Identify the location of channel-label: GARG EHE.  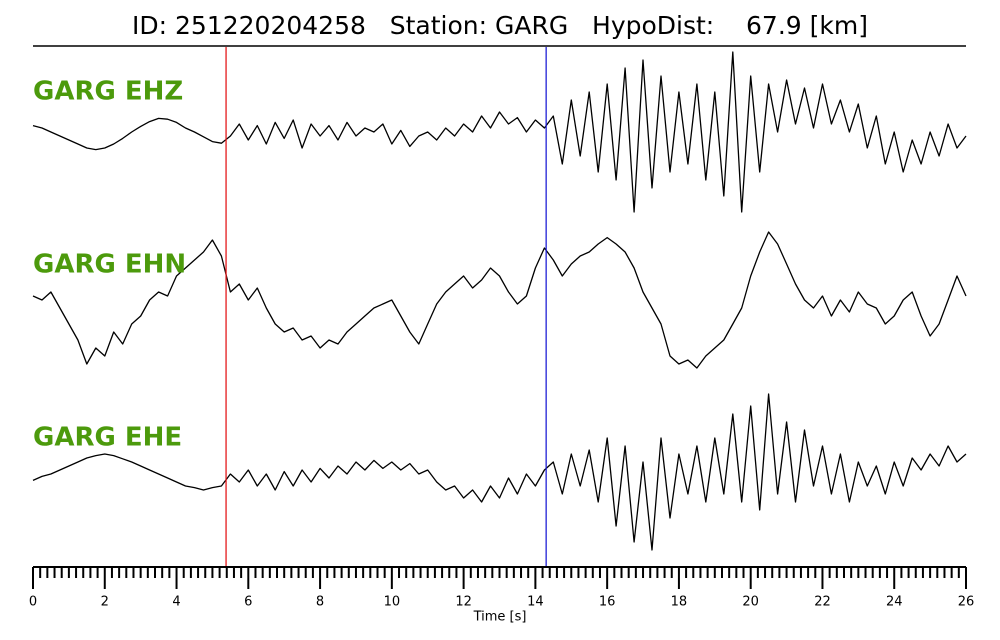
(107, 438).